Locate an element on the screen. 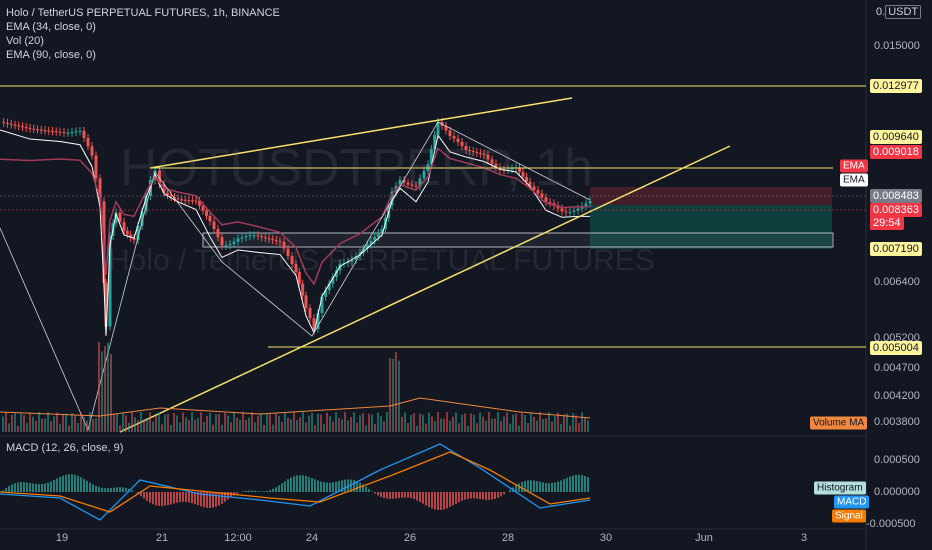 The width and height of the screenshot is (932, 550). macd-tick: 0.000000 is located at coordinates (897, 492).